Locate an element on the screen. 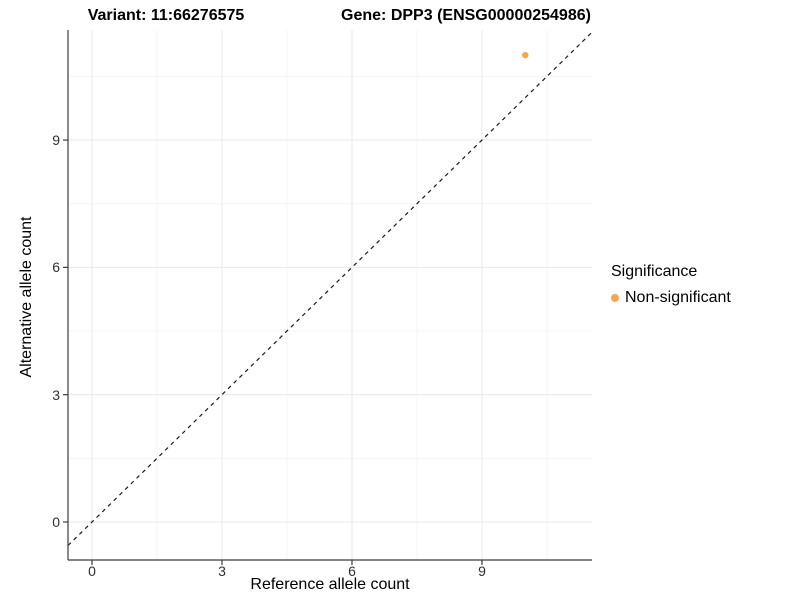  data-point is located at coordinates (525, 55).